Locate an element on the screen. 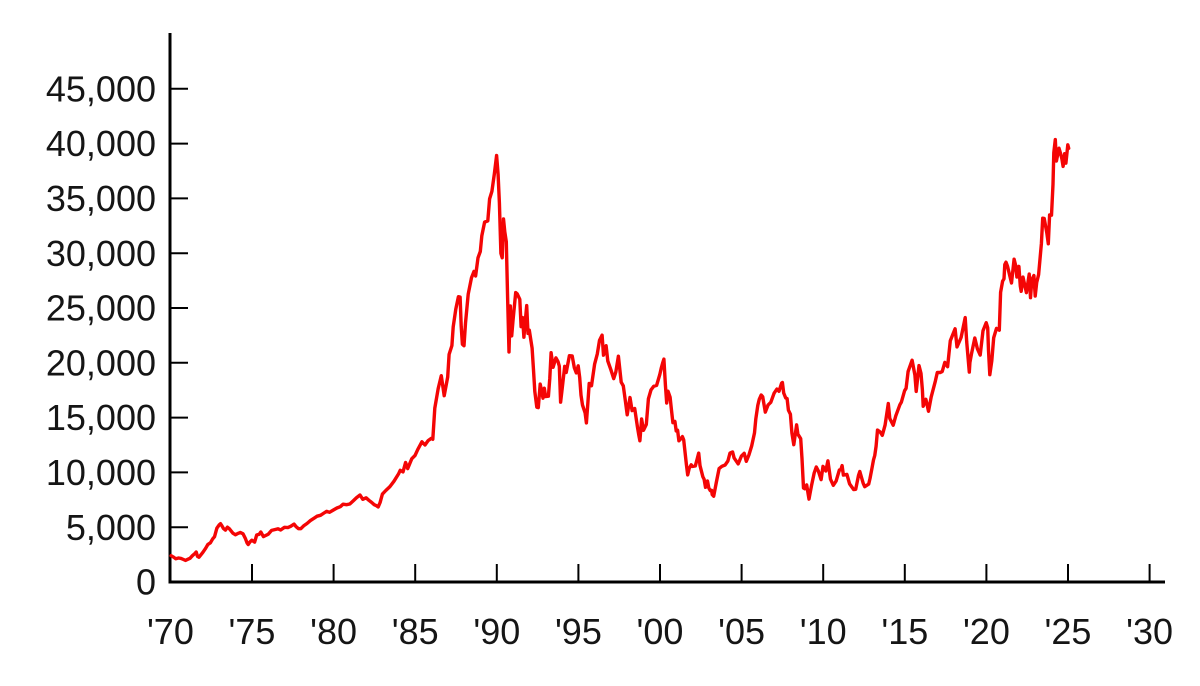 The height and width of the screenshot is (686, 1200). y-tick-label: 5,000 is located at coordinates (111, 527).